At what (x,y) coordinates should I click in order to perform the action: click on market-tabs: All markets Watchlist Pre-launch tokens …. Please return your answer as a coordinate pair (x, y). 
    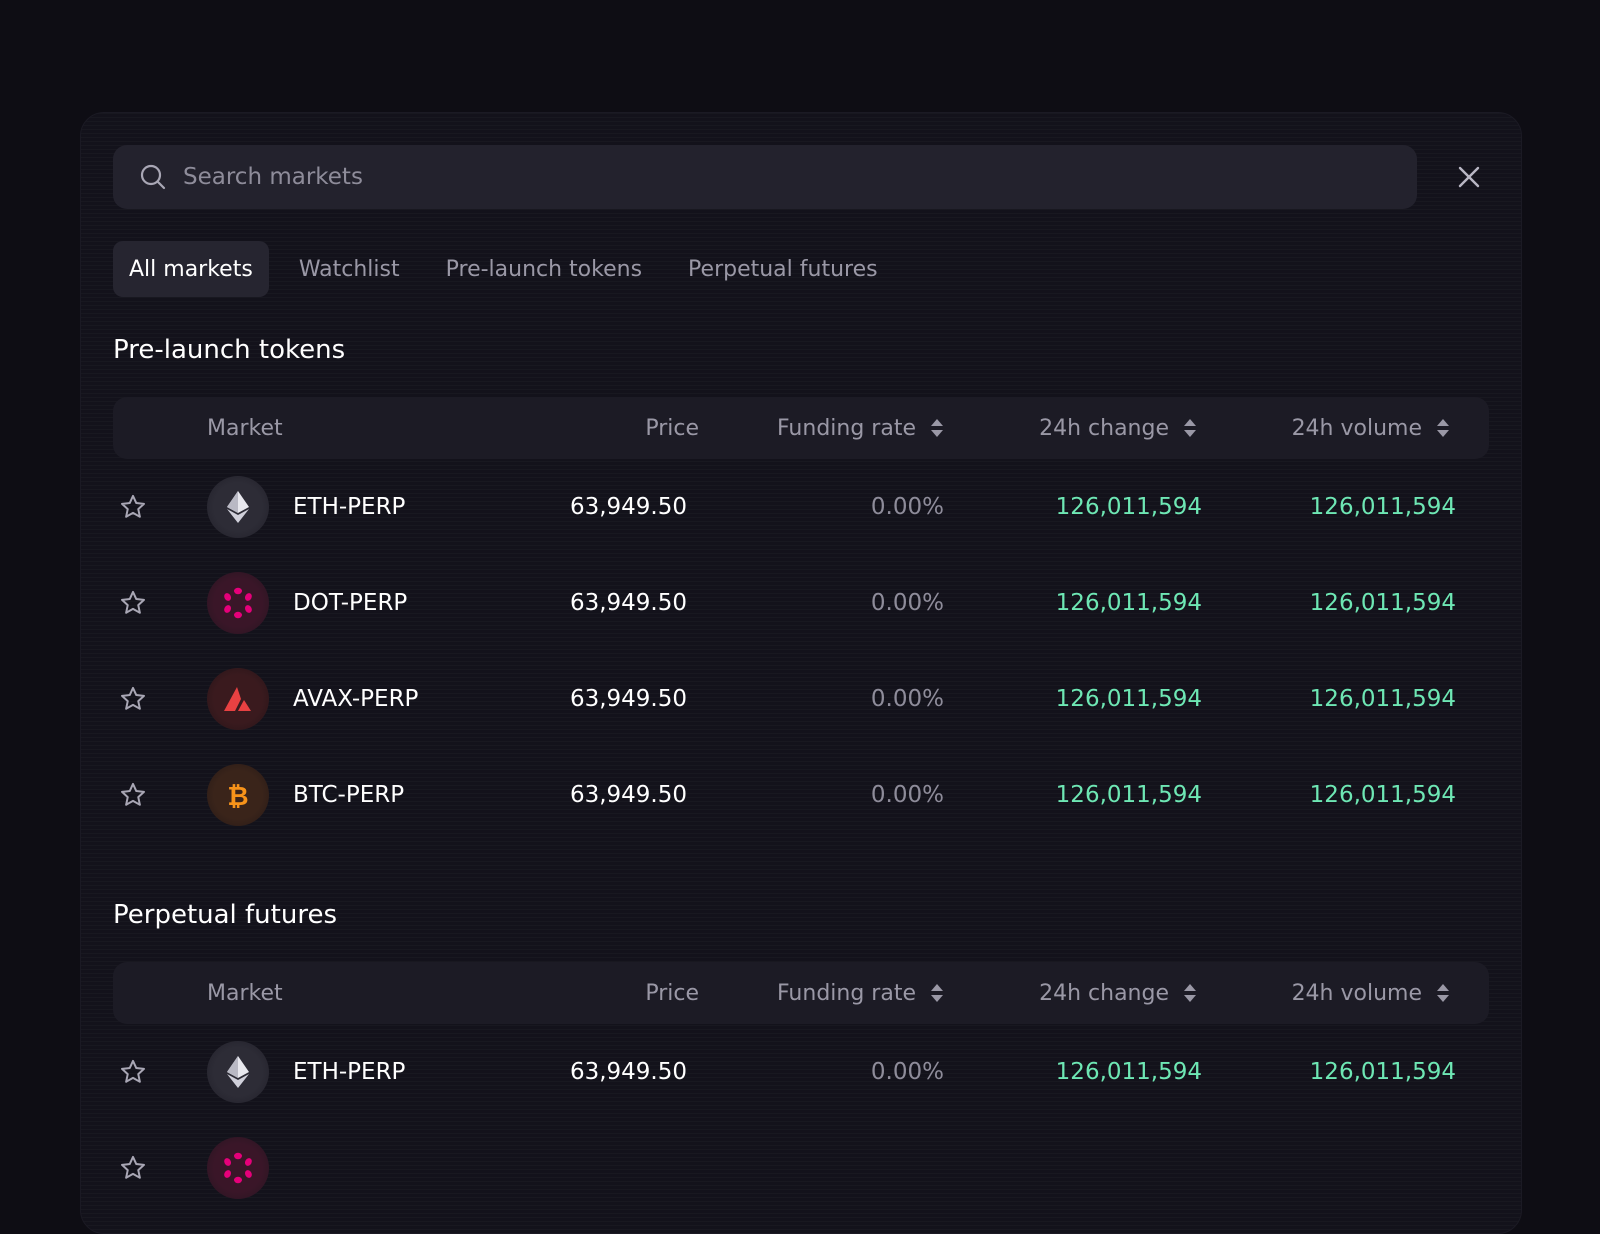
    Looking at the image, I should click on (503, 269).